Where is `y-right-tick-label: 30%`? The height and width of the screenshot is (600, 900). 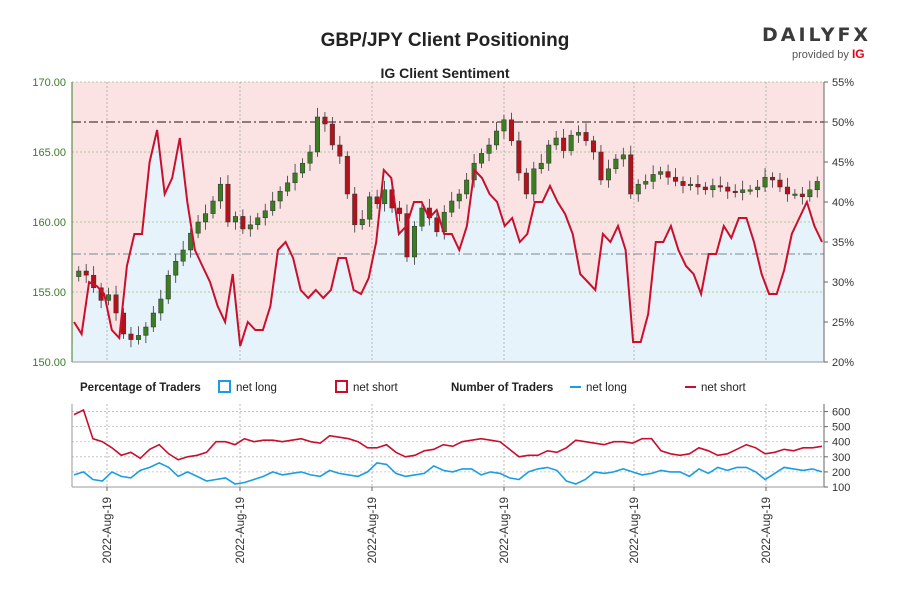 y-right-tick-label: 30% is located at coordinates (843, 283).